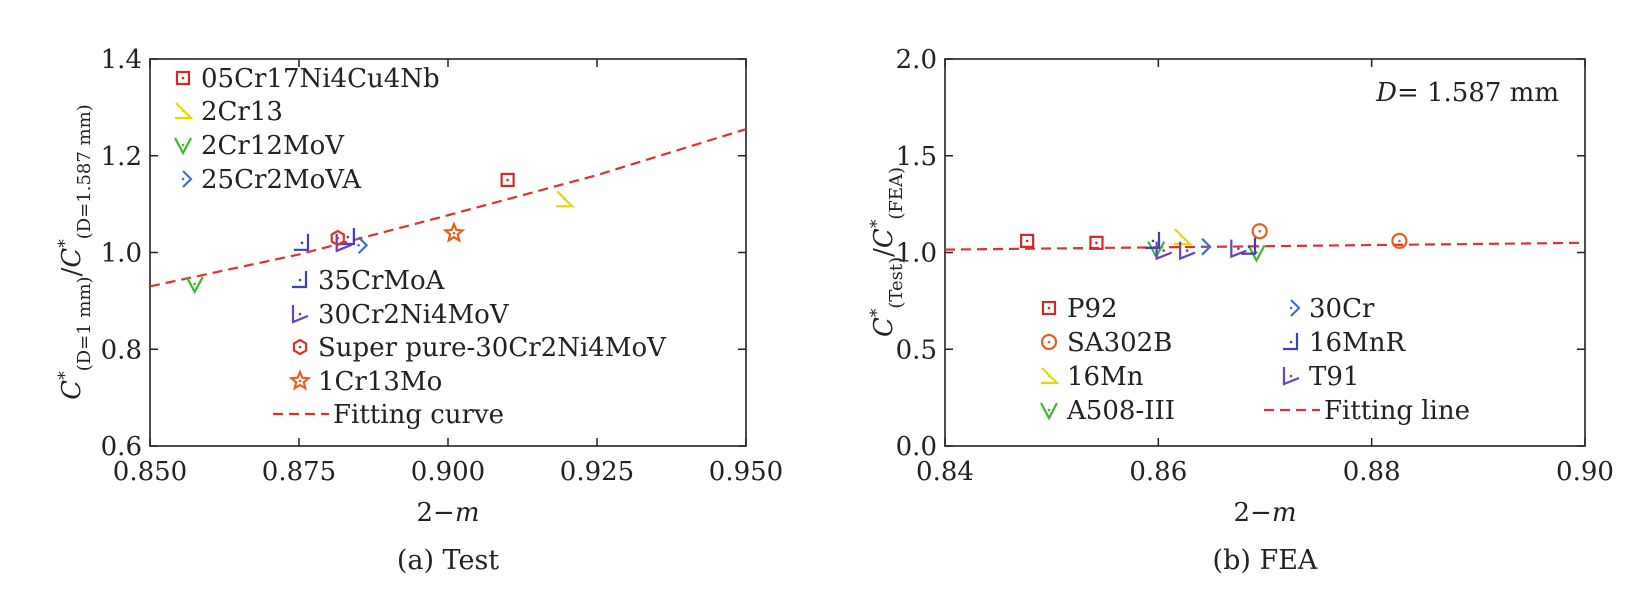 The height and width of the screenshot is (590, 1652). What do you see at coordinates (916, 447) in the screenshot?
I see `y-tick-label: 0.0` at bounding box center [916, 447].